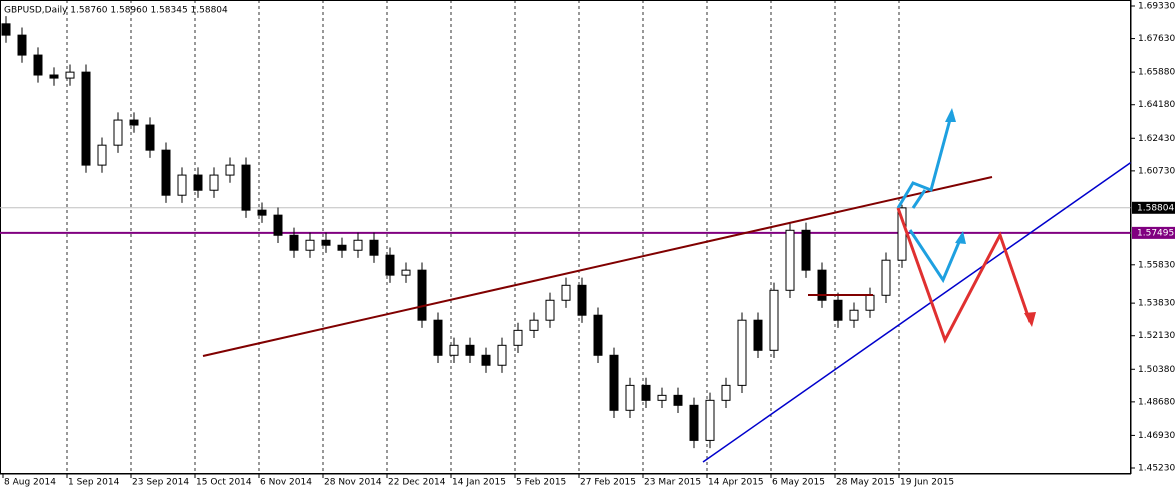  Describe the element at coordinates (1156, 468) in the screenshot. I see `y-tick-label: 1.45230` at that location.